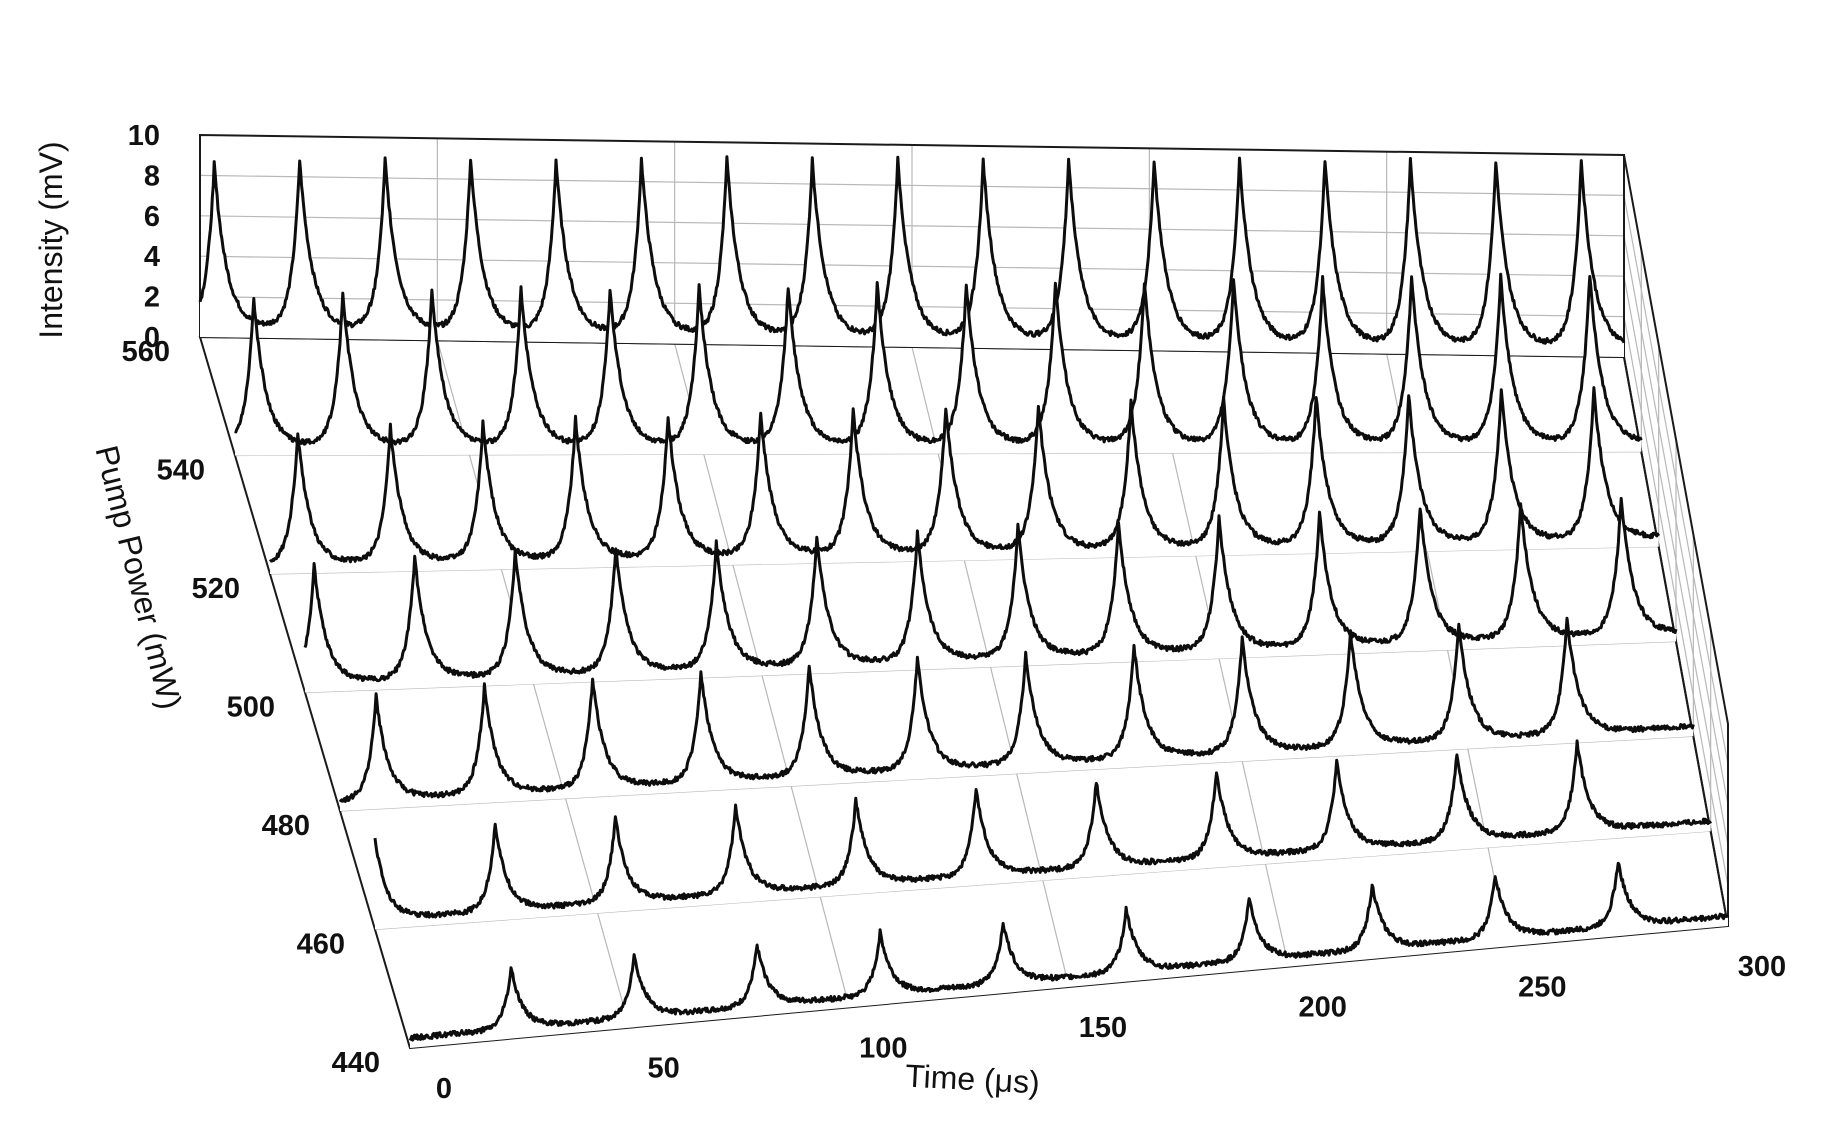 Image resolution: width=1824 pixels, height=1141 pixels. What do you see at coordinates (965, 475) in the screenshot?
I see `pulse-trace-520mW` at bounding box center [965, 475].